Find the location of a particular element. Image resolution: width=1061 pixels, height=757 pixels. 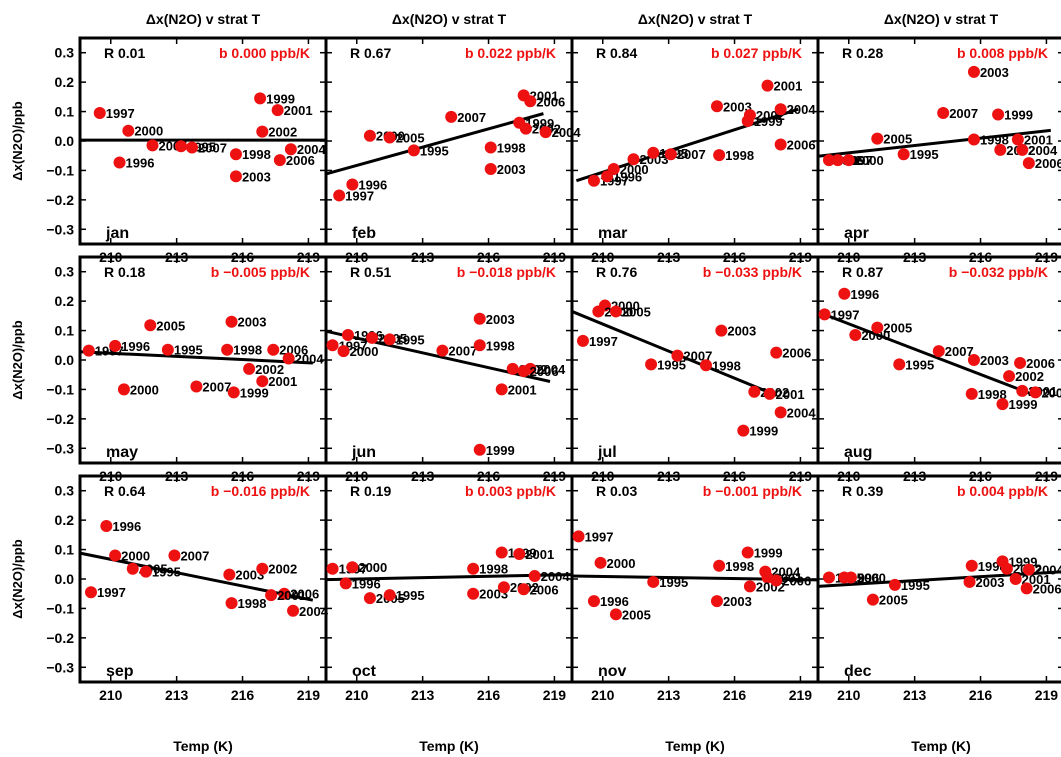

year-label: 2002 is located at coordinates (269, 369).